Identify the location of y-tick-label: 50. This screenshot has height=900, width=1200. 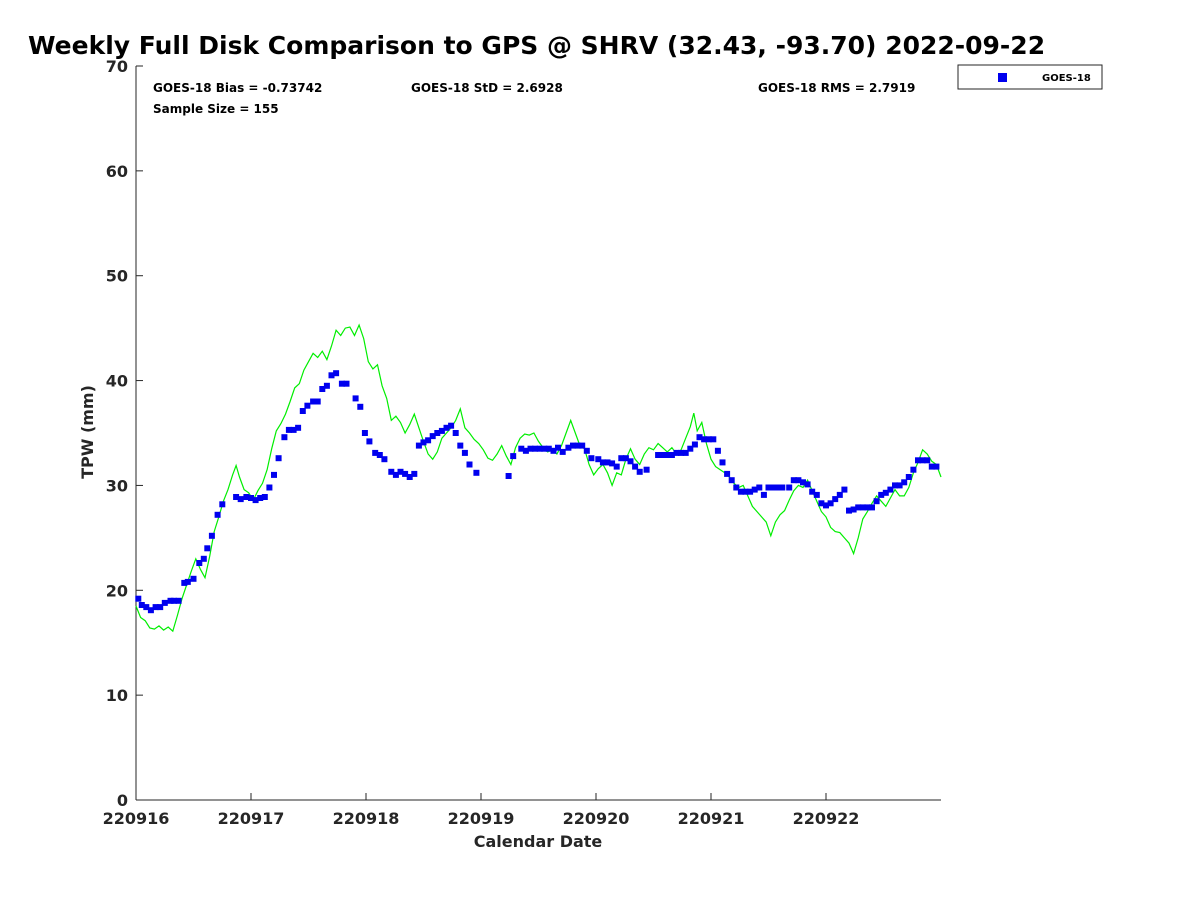
(117, 276).